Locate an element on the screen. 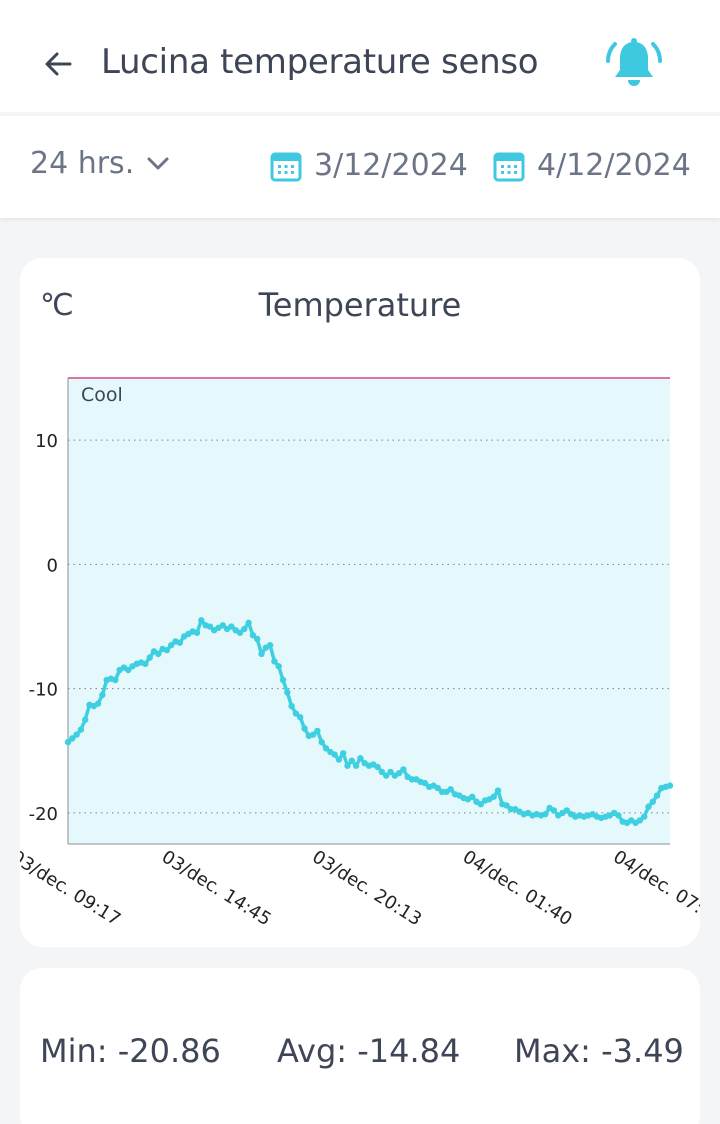 The height and width of the screenshot is (1124, 720). range-label: 24 hrs. is located at coordinates (82, 163).